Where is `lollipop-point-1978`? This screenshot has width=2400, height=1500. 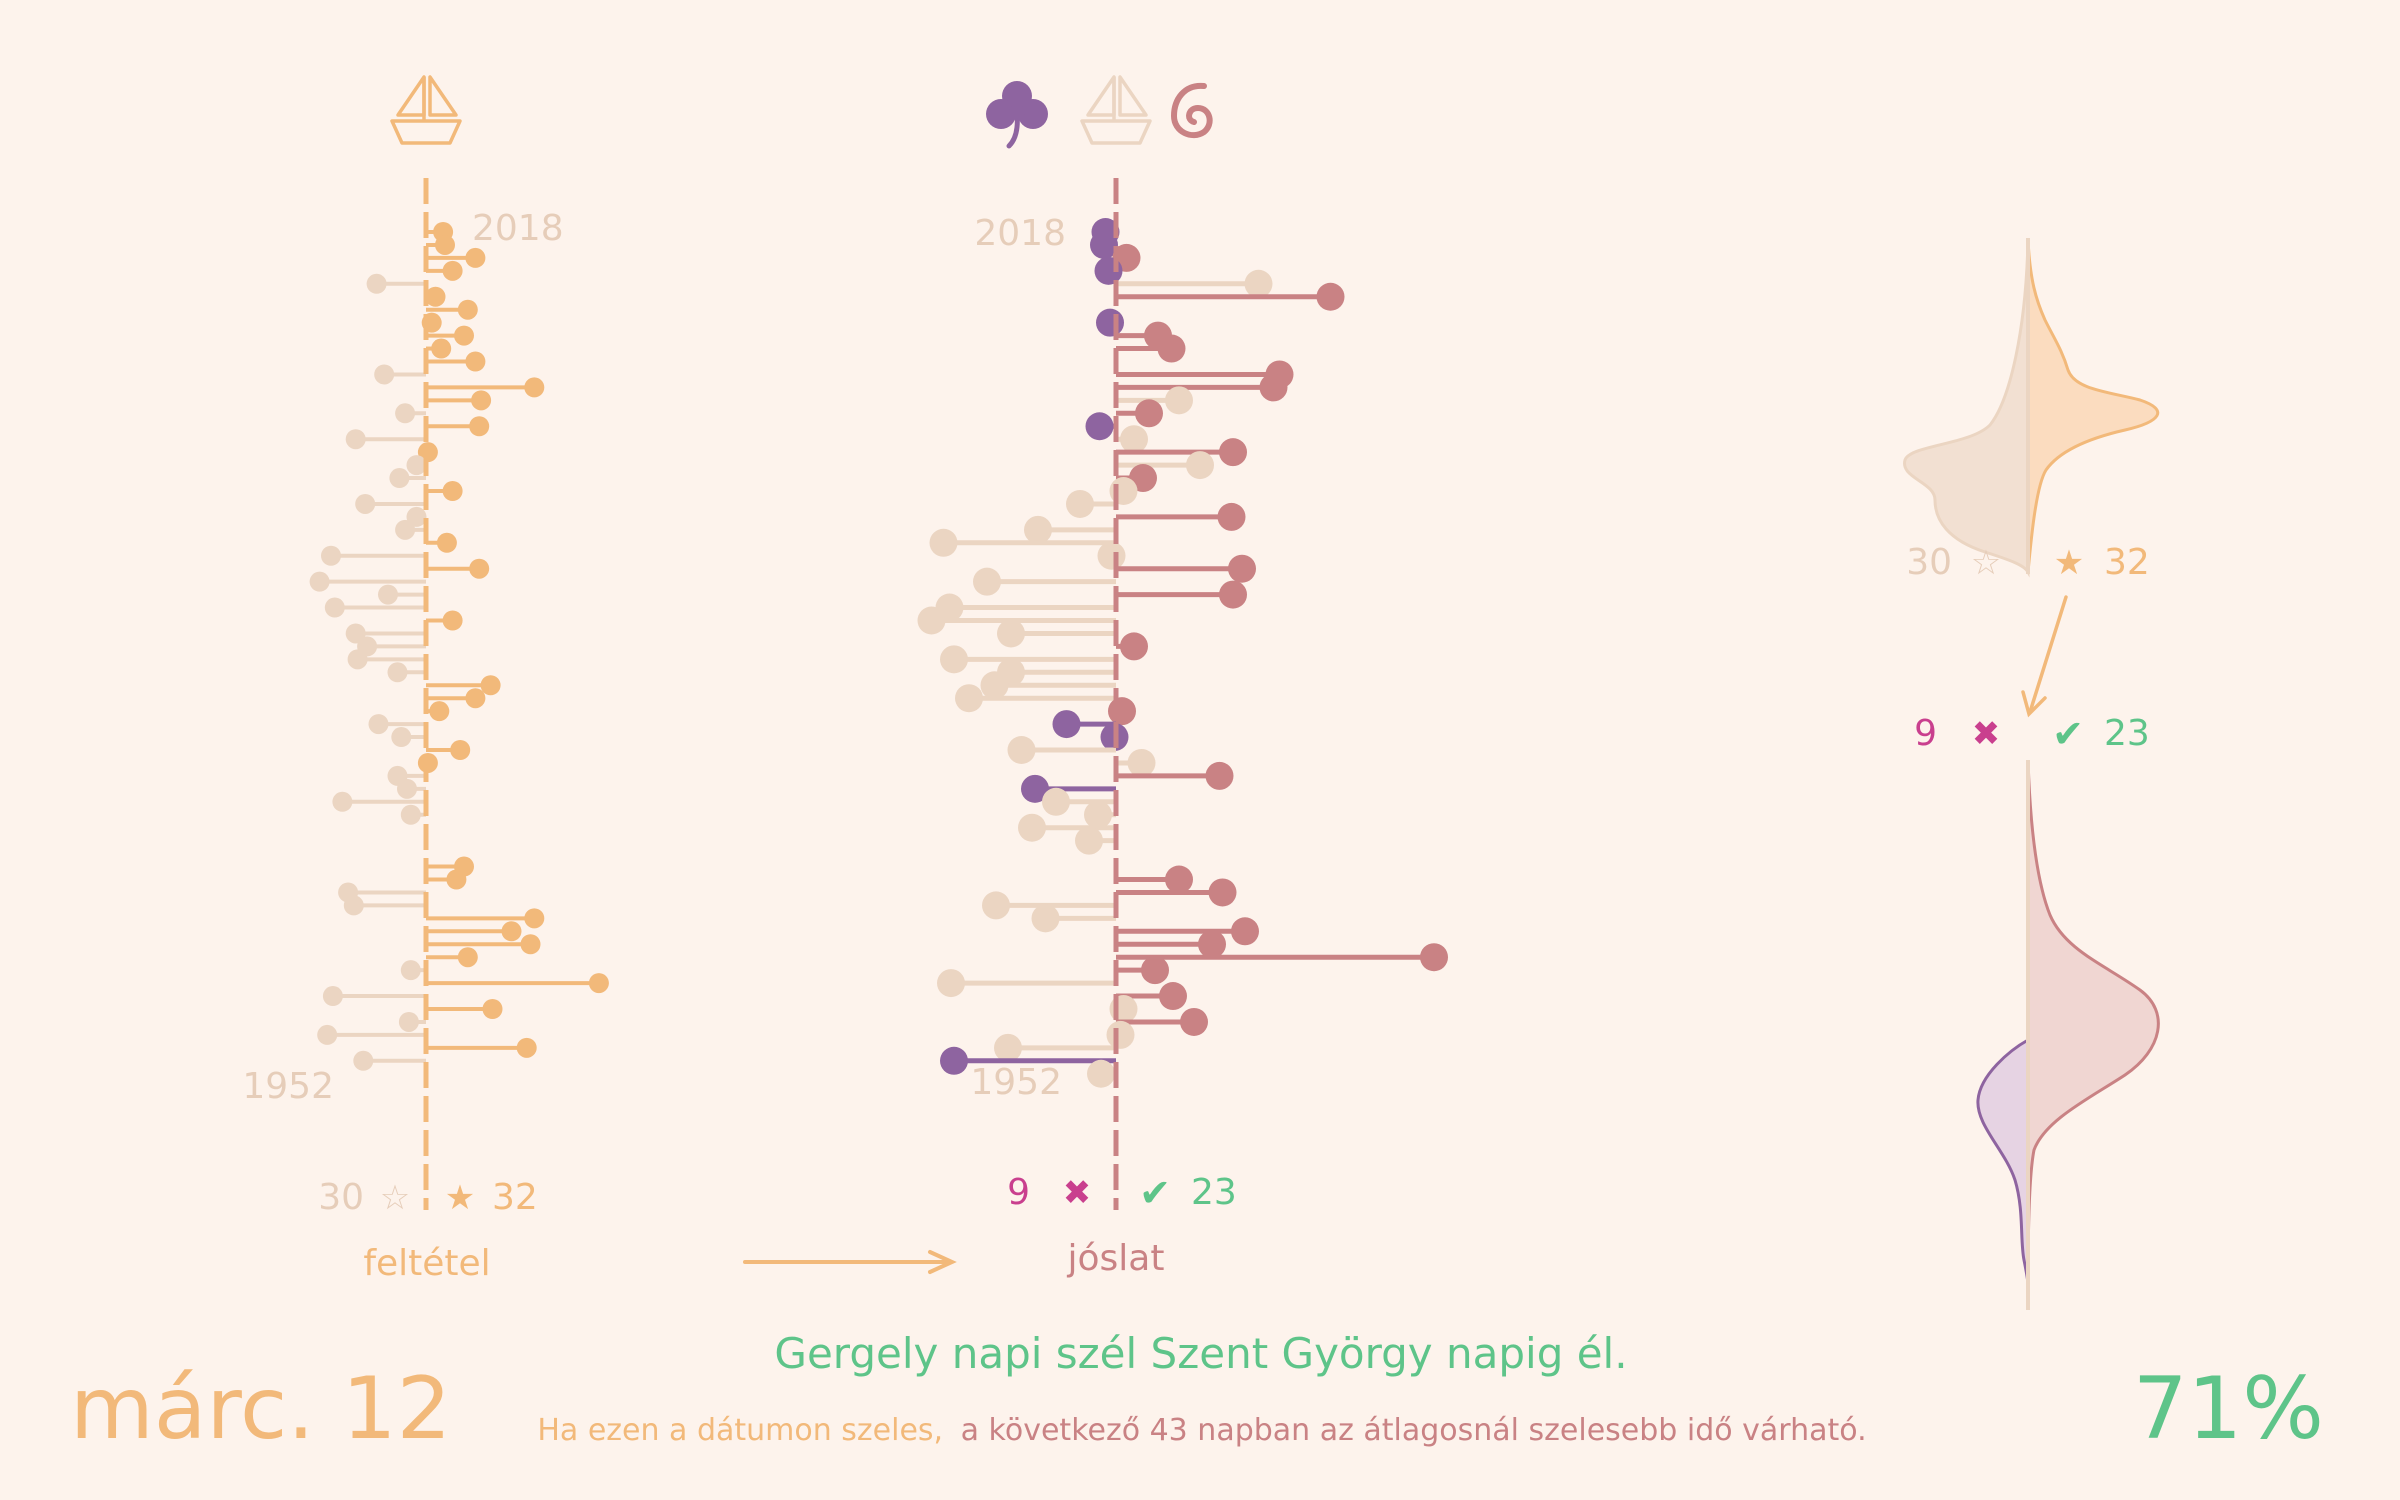 lollipop-point-1978 is located at coordinates (460, 750).